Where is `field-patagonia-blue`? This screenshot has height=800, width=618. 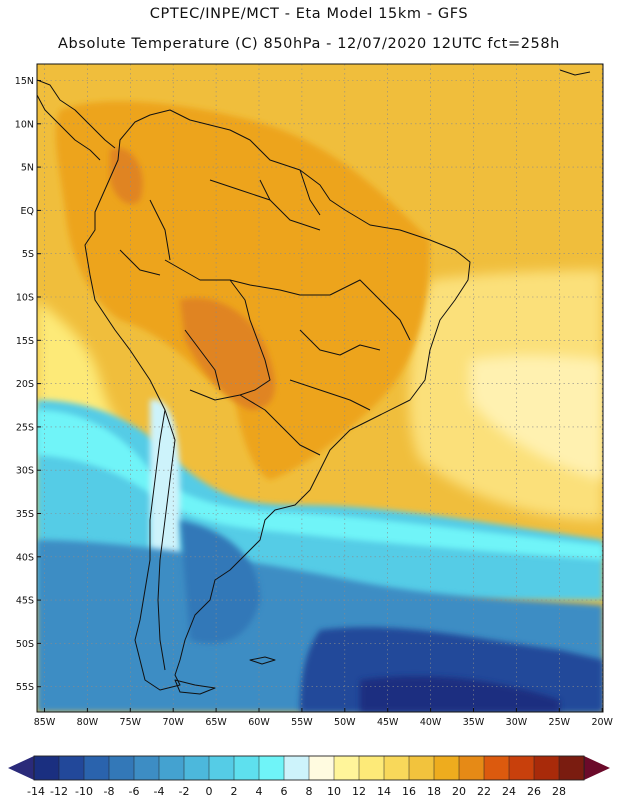 field-patagonia-blue is located at coordinates (220, 582).